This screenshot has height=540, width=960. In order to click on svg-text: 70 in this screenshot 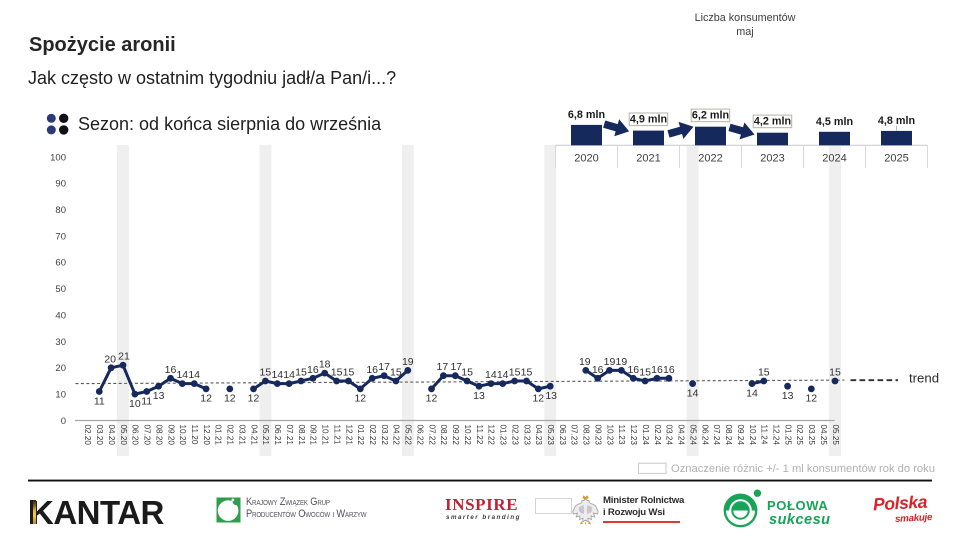, I will do `click(60, 236)`.